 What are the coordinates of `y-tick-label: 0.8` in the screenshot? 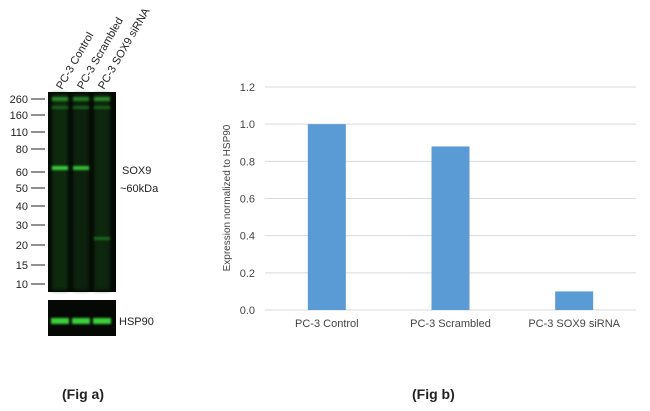 It's located at (247, 162).